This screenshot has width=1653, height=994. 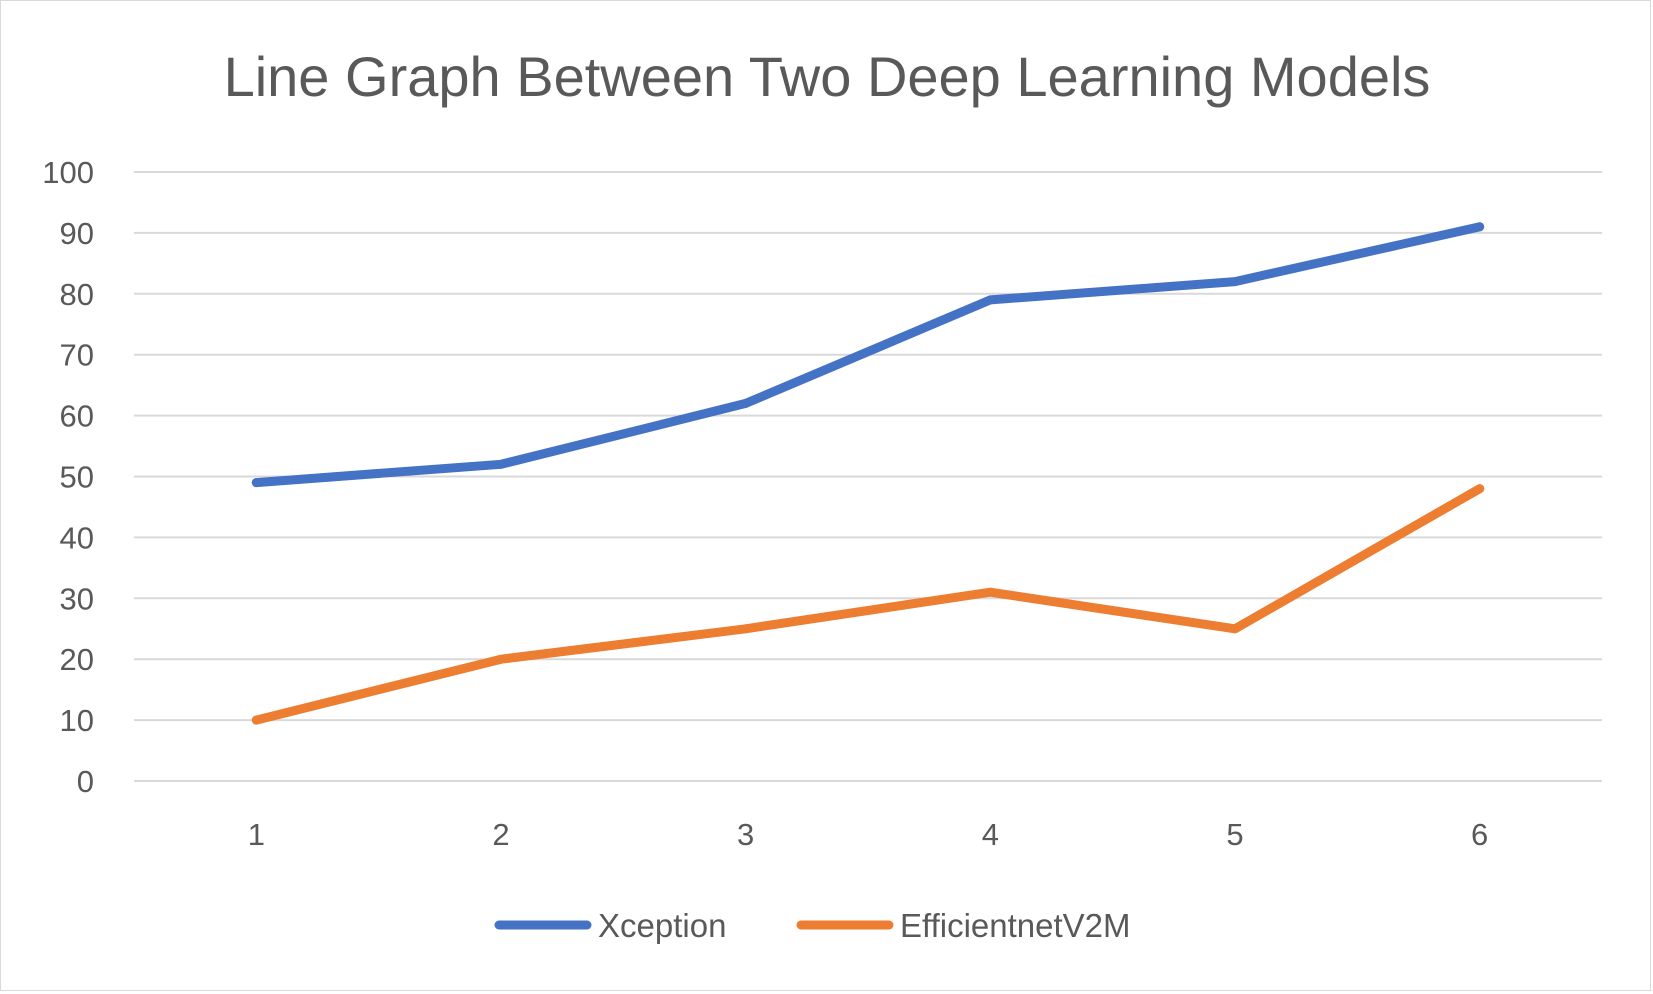 What do you see at coordinates (77, 355) in the screenshot?
I see `y-tick-label: 70` at bounding box center [77, 355].